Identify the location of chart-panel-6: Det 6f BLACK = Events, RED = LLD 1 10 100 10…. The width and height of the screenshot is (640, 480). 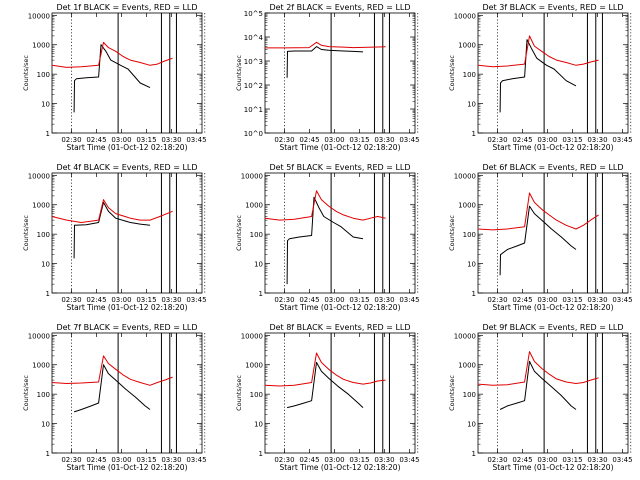
(540, 237).